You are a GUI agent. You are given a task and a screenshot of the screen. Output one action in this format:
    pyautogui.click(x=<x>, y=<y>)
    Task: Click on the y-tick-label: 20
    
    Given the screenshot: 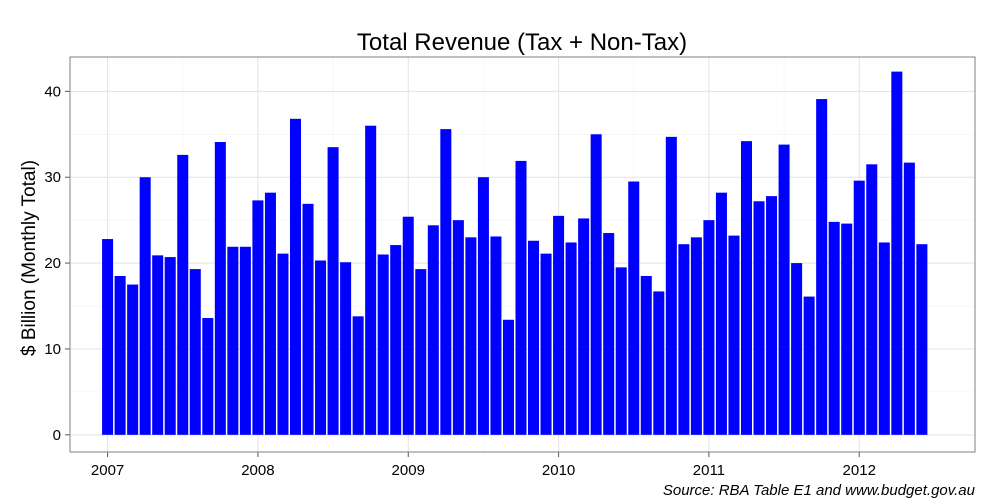 What is the action you would take?
    pyautogui.click(x=52, y=263)
    